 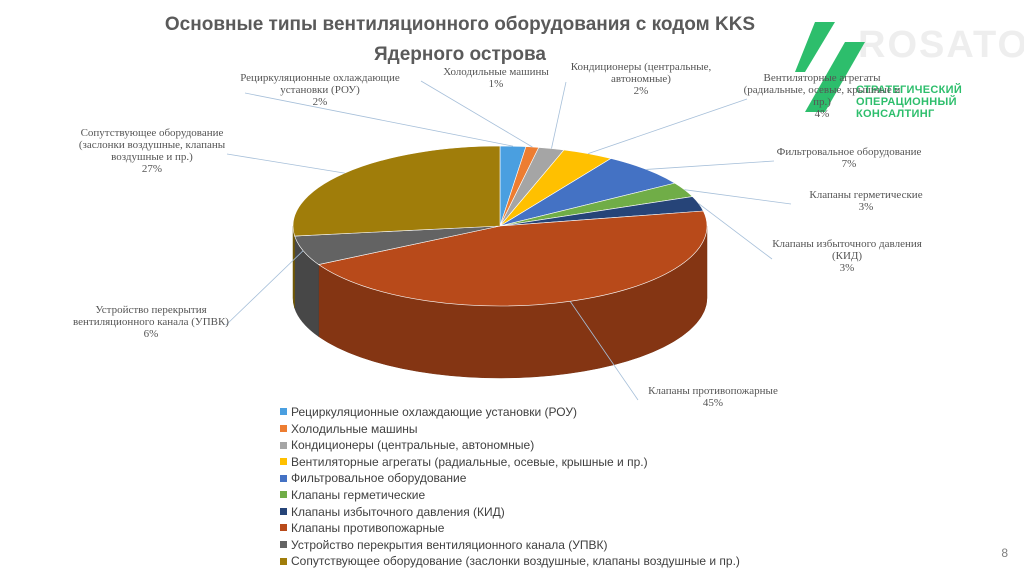 What do you see at coordinates (895, 114) in the screenshot?
I see `logo-text-line3: КОНСАЛТИНГ` at bounding box center [895, 114].